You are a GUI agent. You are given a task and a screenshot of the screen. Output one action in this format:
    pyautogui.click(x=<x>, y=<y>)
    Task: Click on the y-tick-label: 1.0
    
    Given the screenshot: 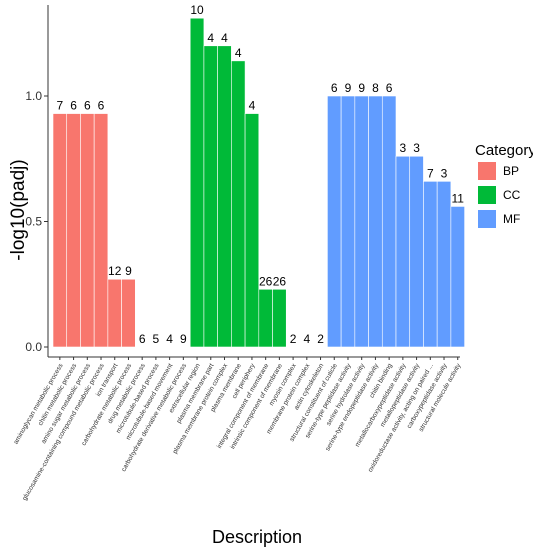 What is the action you would take?
    pyautogui.click(x=33, y=96)
    